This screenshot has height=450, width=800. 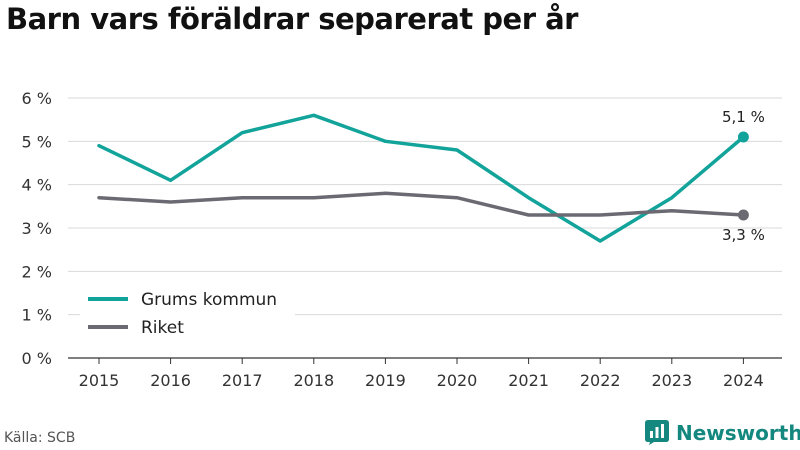 I want to click on y-axis-tick-labels: 0 % 1 % 2 % 3 % 4 % 5 % 6 %, so click(x=37, y=228).